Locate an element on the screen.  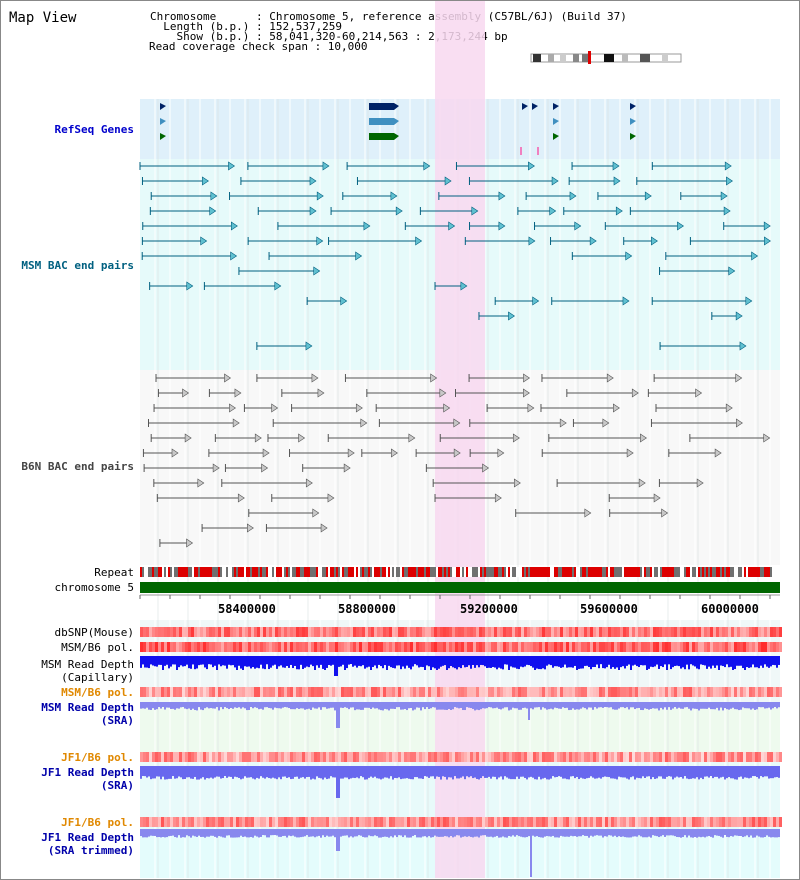
track-label-b6n-bac: B6N BAC end pairs is located at coordinates (77, 466).